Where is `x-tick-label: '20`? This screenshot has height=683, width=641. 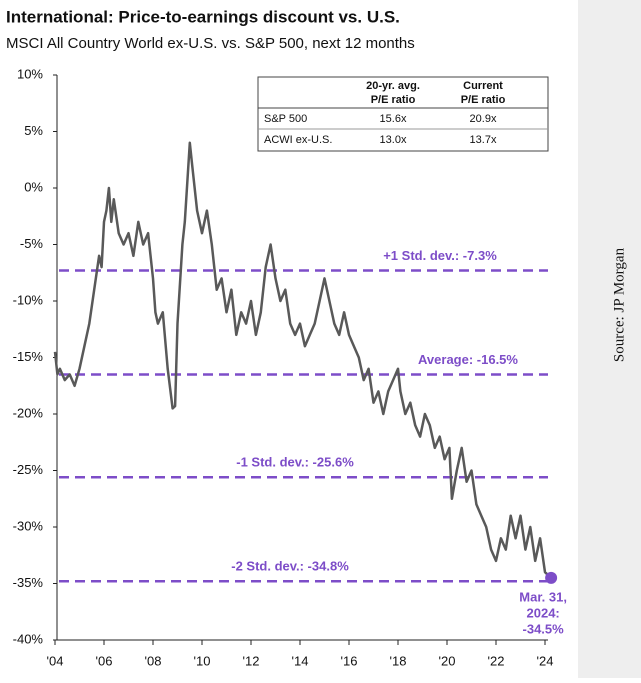
x-tick-label: '20 is located at coordinates (447, 660).